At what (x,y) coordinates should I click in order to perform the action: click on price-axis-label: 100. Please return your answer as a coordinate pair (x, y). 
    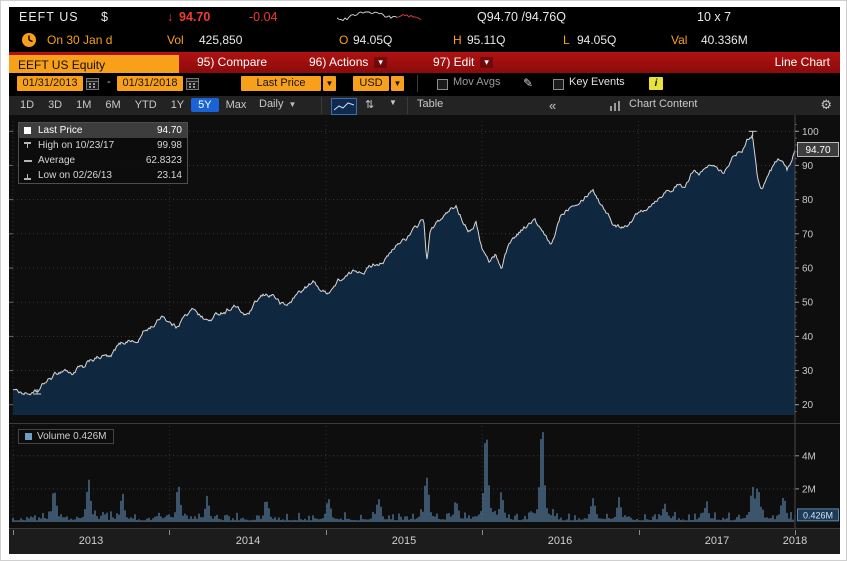
    Looking at the image, I should click on (810, 132).